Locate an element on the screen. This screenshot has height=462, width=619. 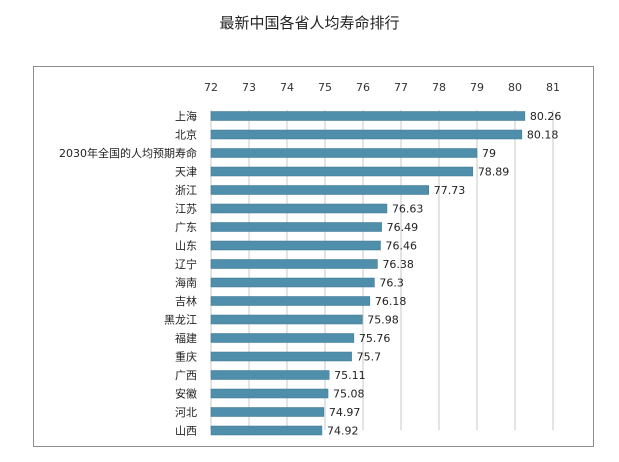
category-label: 黑龙江 is located at coordinates (180, 320).